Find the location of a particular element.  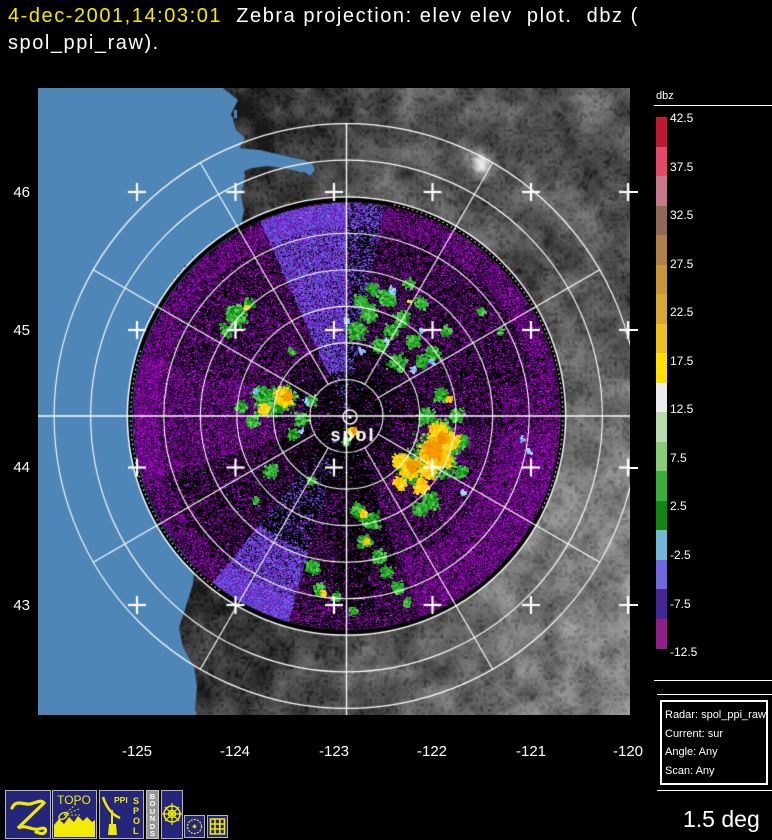

svg-text: O is located at coordinates (136, 821).